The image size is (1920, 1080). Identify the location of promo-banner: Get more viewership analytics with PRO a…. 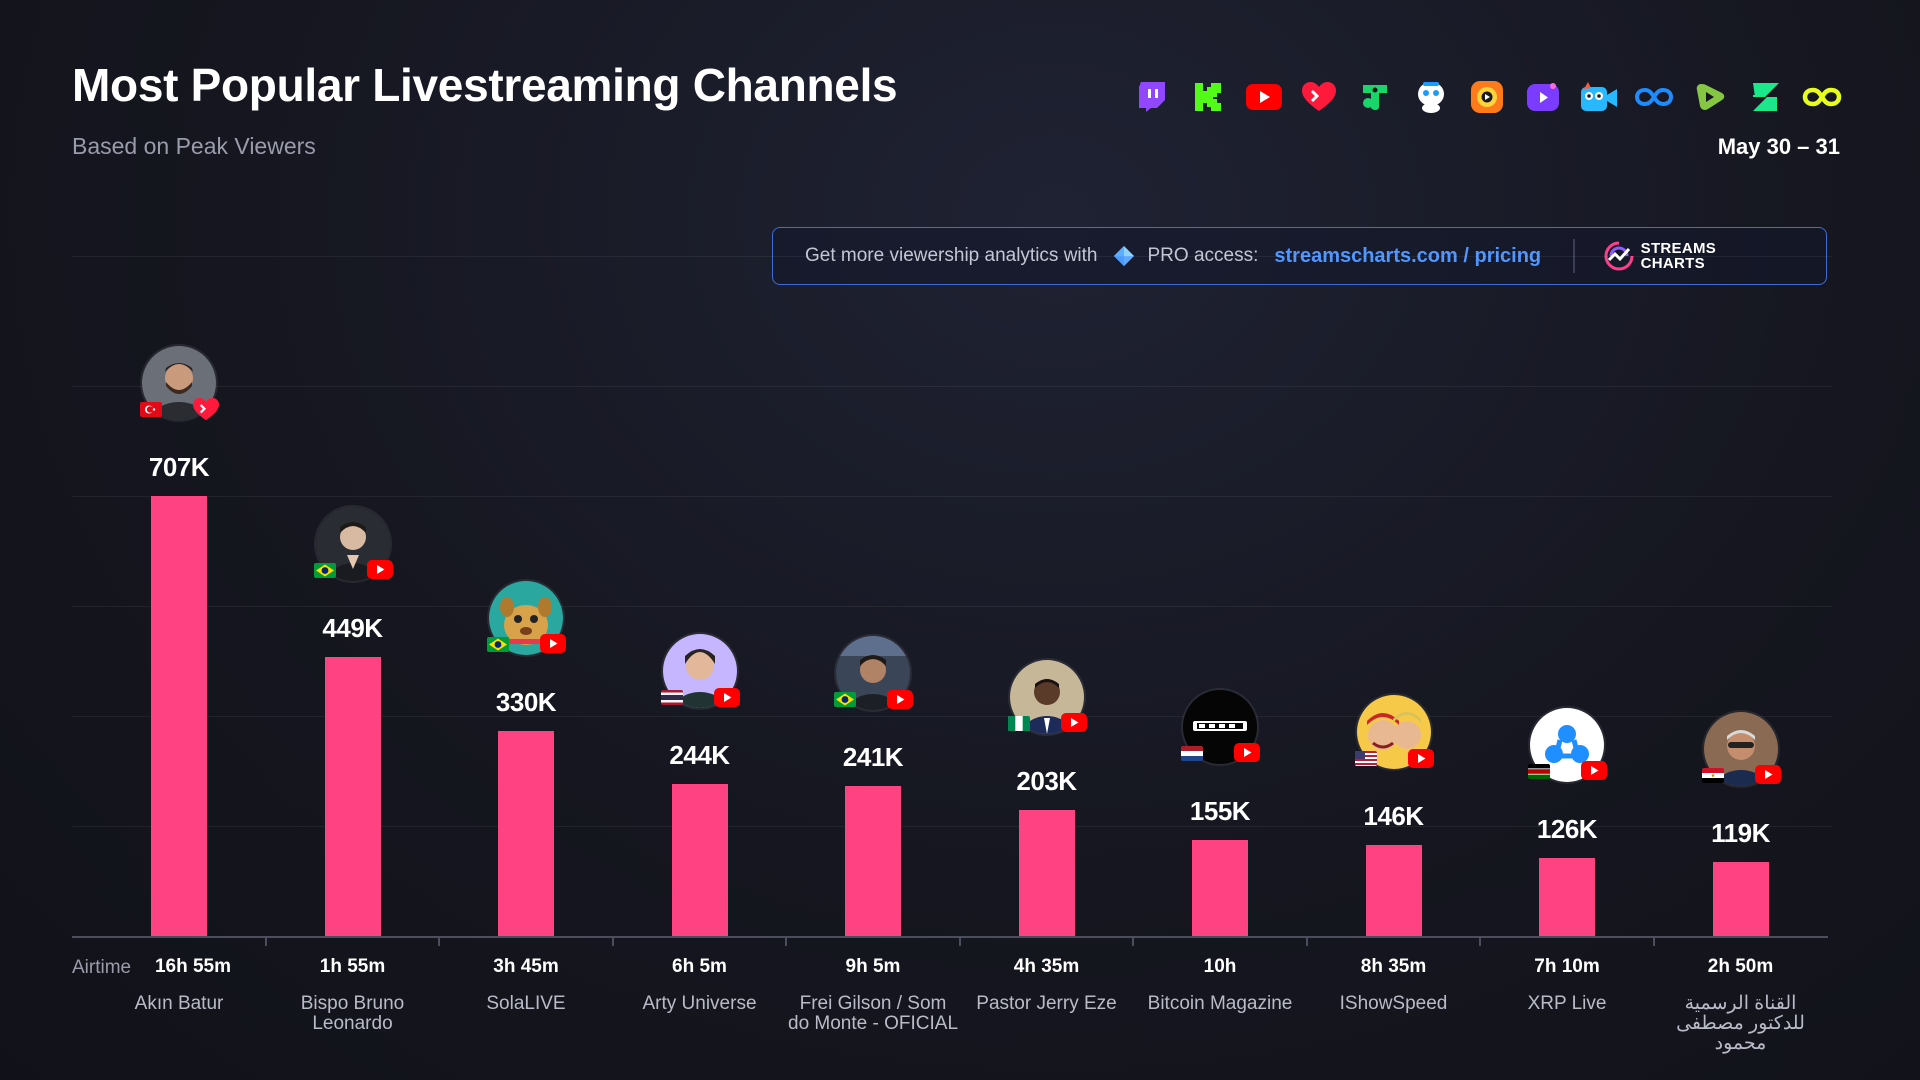
(1299, 256).